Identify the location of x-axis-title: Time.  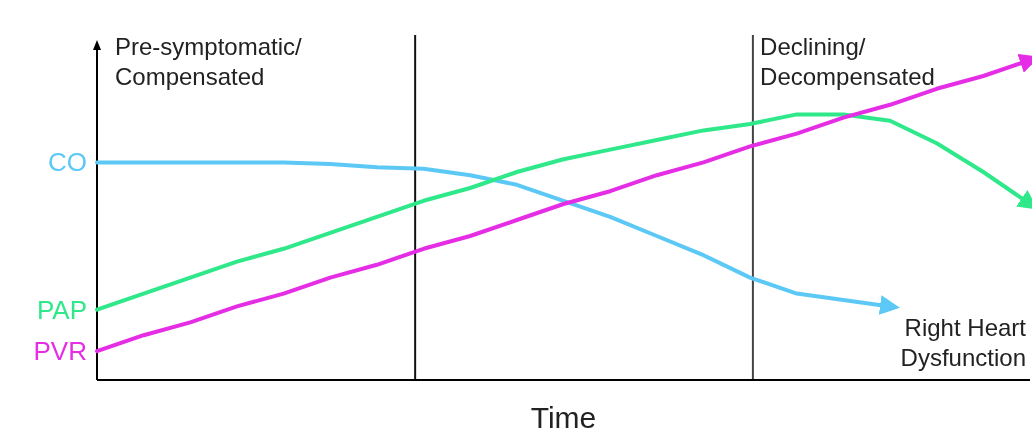
(563, 417).